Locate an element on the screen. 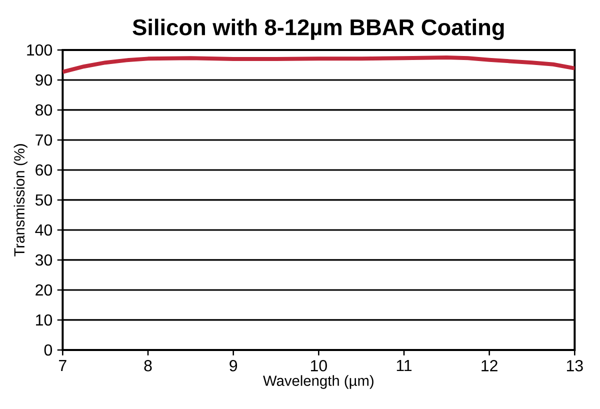 Image resolution: width=600 pixels, height=409 pixels. x-tick-label: 12 is located at coordinates (490, 366).